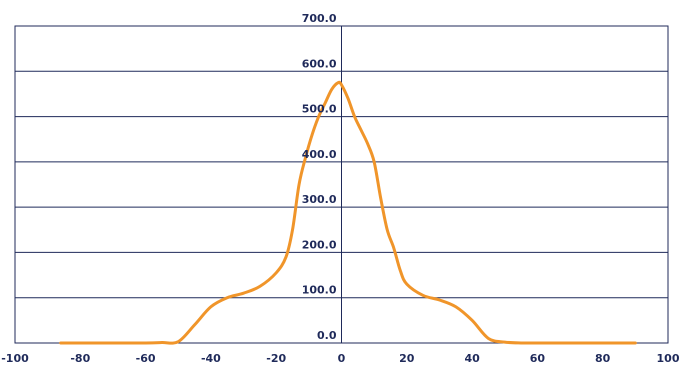  Describe the element at coordinates (211, 358) in the screenshot. I see `x-tick-label: -40` at that location.